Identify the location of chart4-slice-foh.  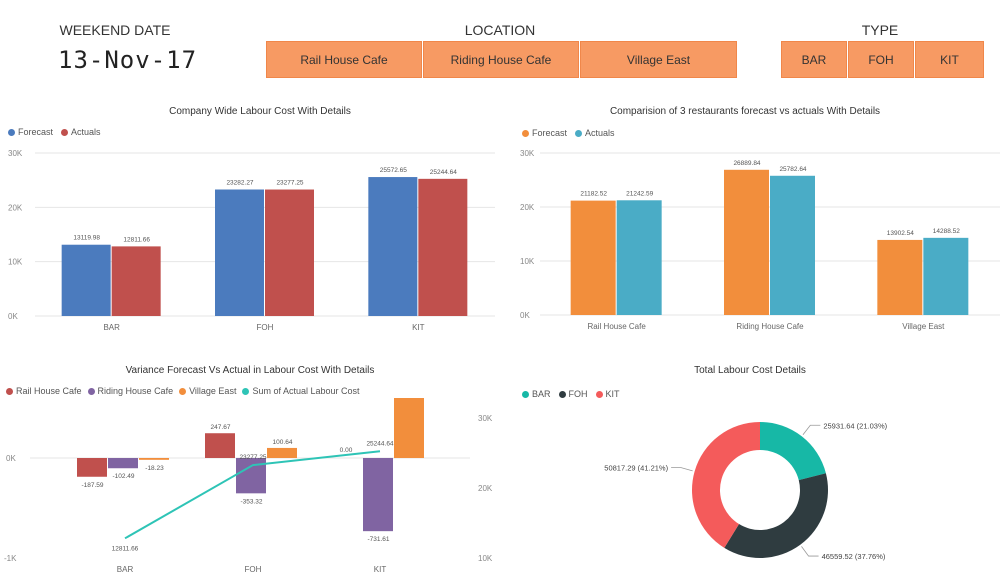
(776, 515).